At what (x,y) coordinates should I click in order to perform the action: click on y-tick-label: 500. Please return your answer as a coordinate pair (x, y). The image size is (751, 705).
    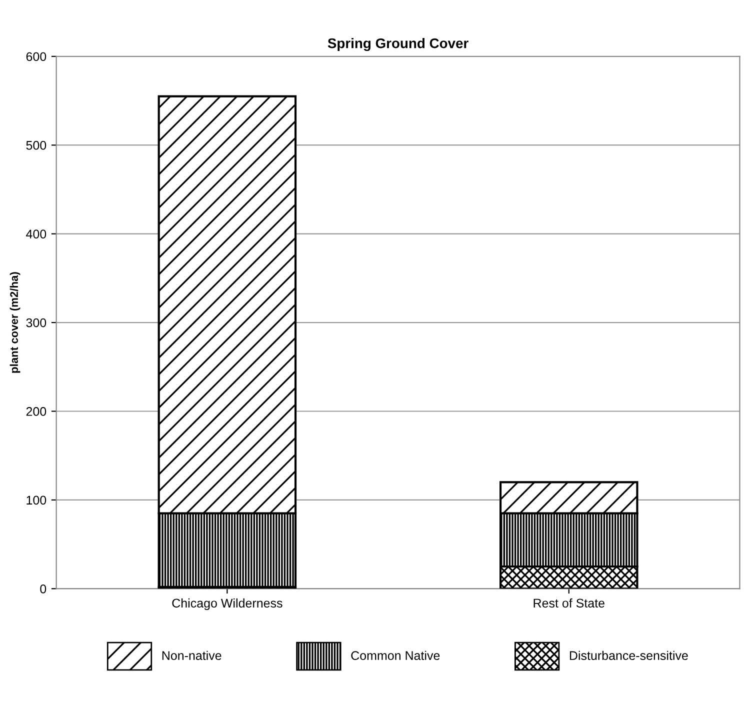
    Looking at the image, I should click on (36, 145).